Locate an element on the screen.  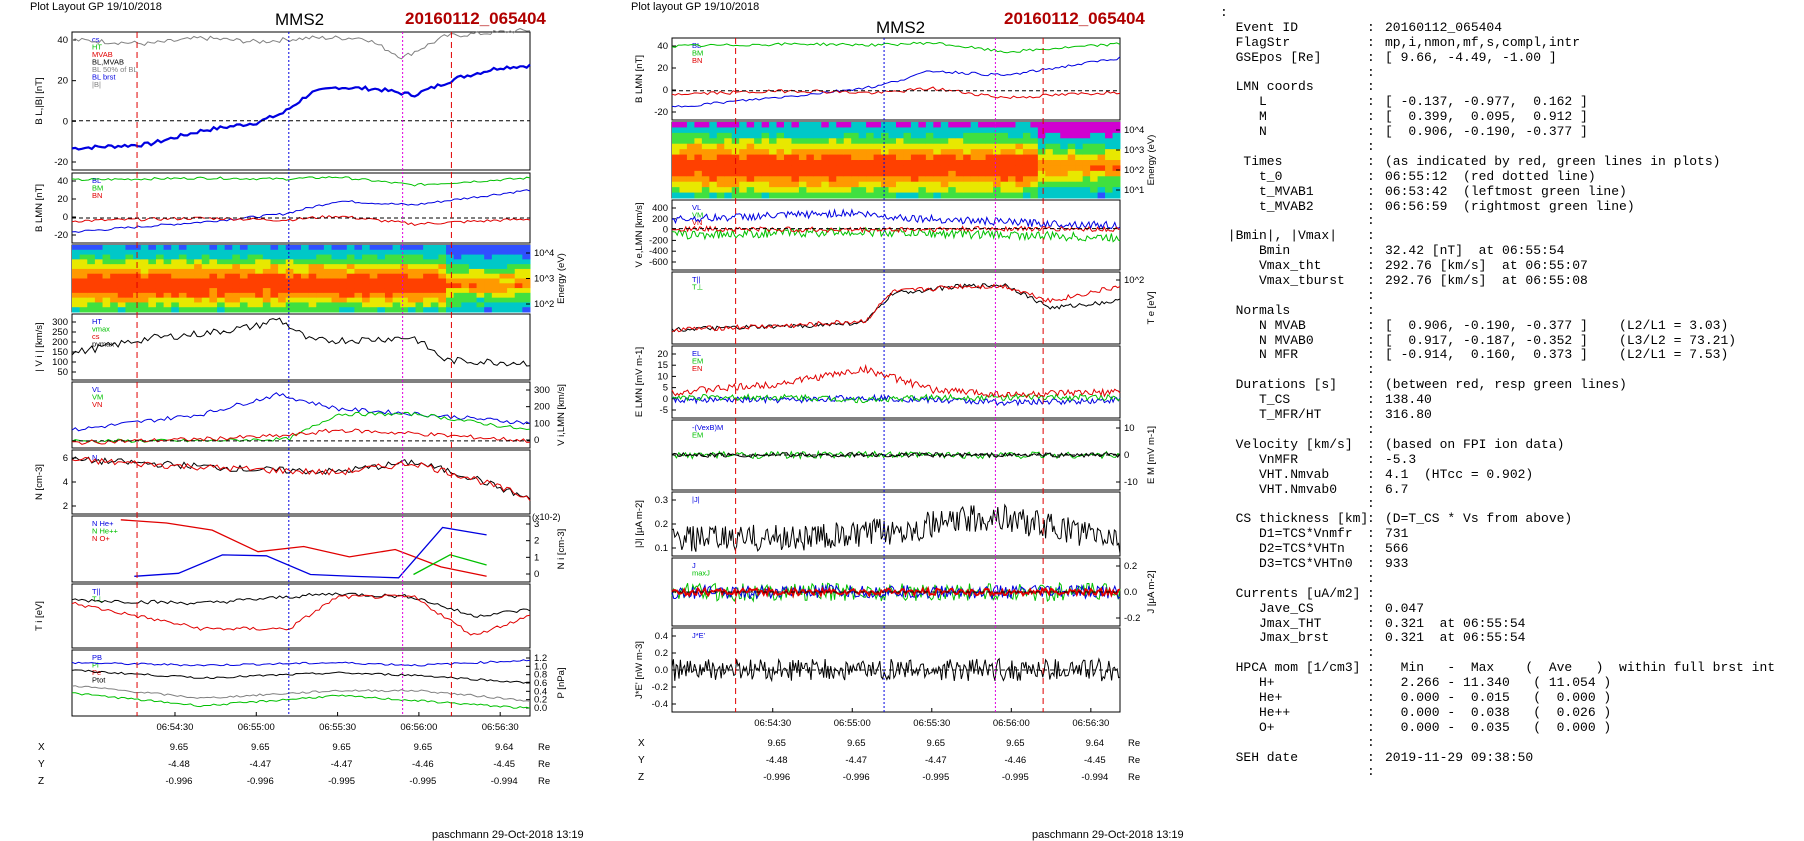
summary-key: Times is located at coordinates (1251, 161).